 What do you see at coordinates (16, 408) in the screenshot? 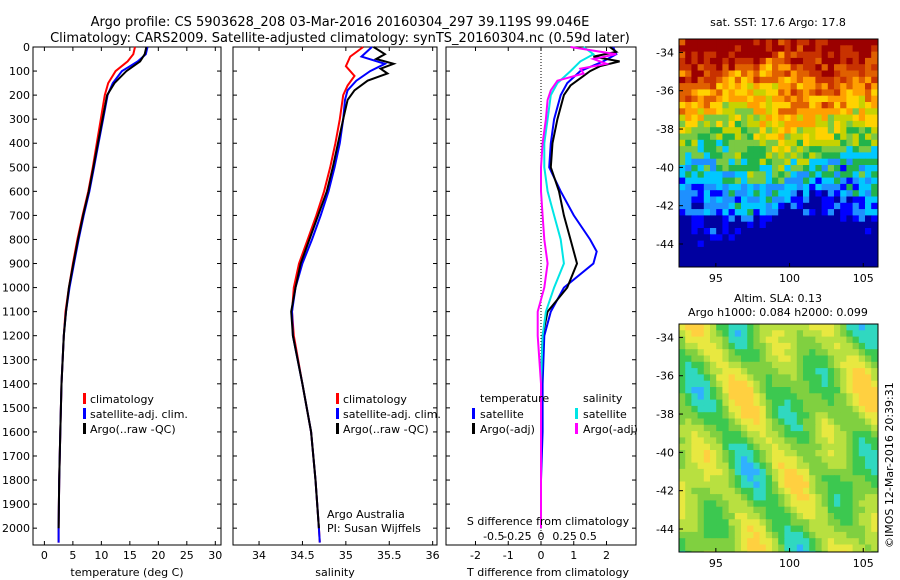
I see `y-tick-label: 1500` at bounding box center [16, 408].